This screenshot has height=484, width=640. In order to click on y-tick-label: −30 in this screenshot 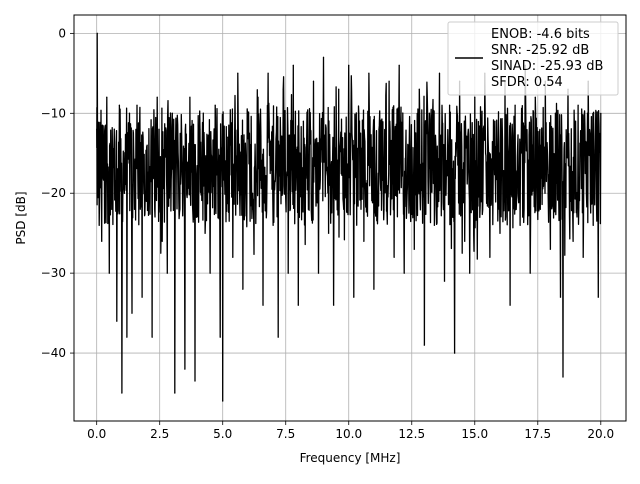, I will do `click(53, 273)`.